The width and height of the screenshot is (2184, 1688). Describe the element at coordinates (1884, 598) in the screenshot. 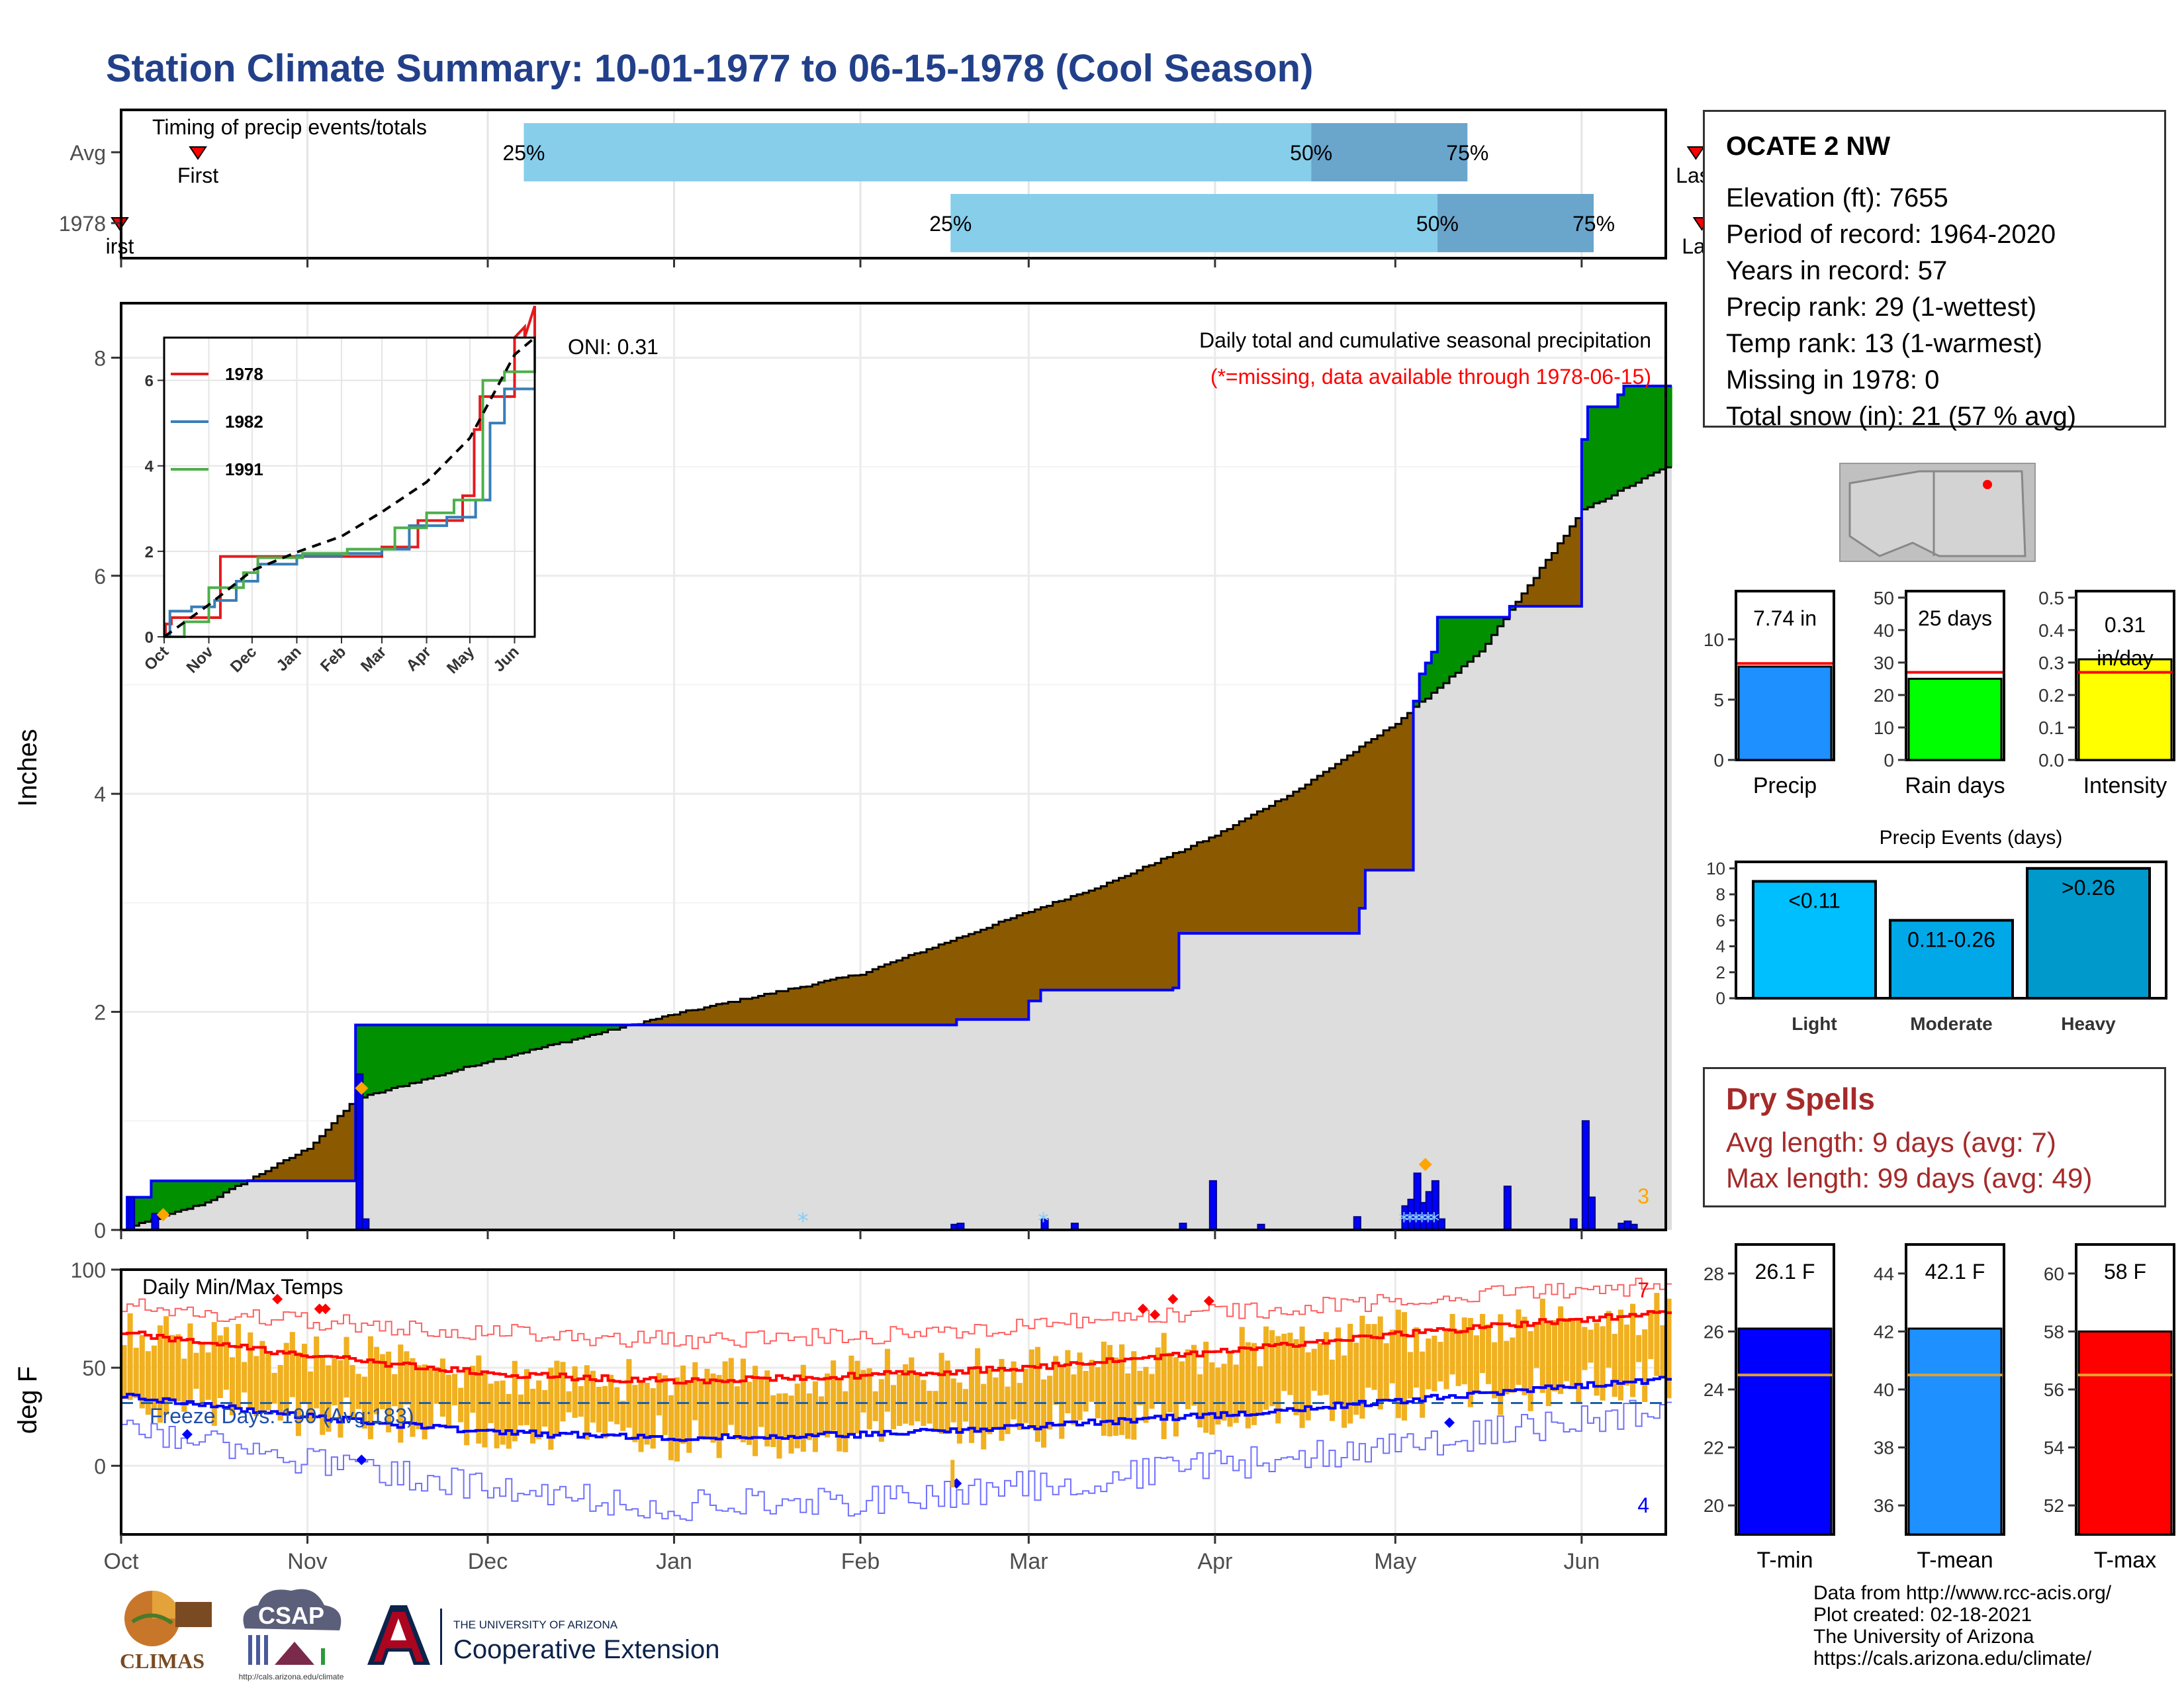

I see `rain-days-y-tick-label: 50` at that location.